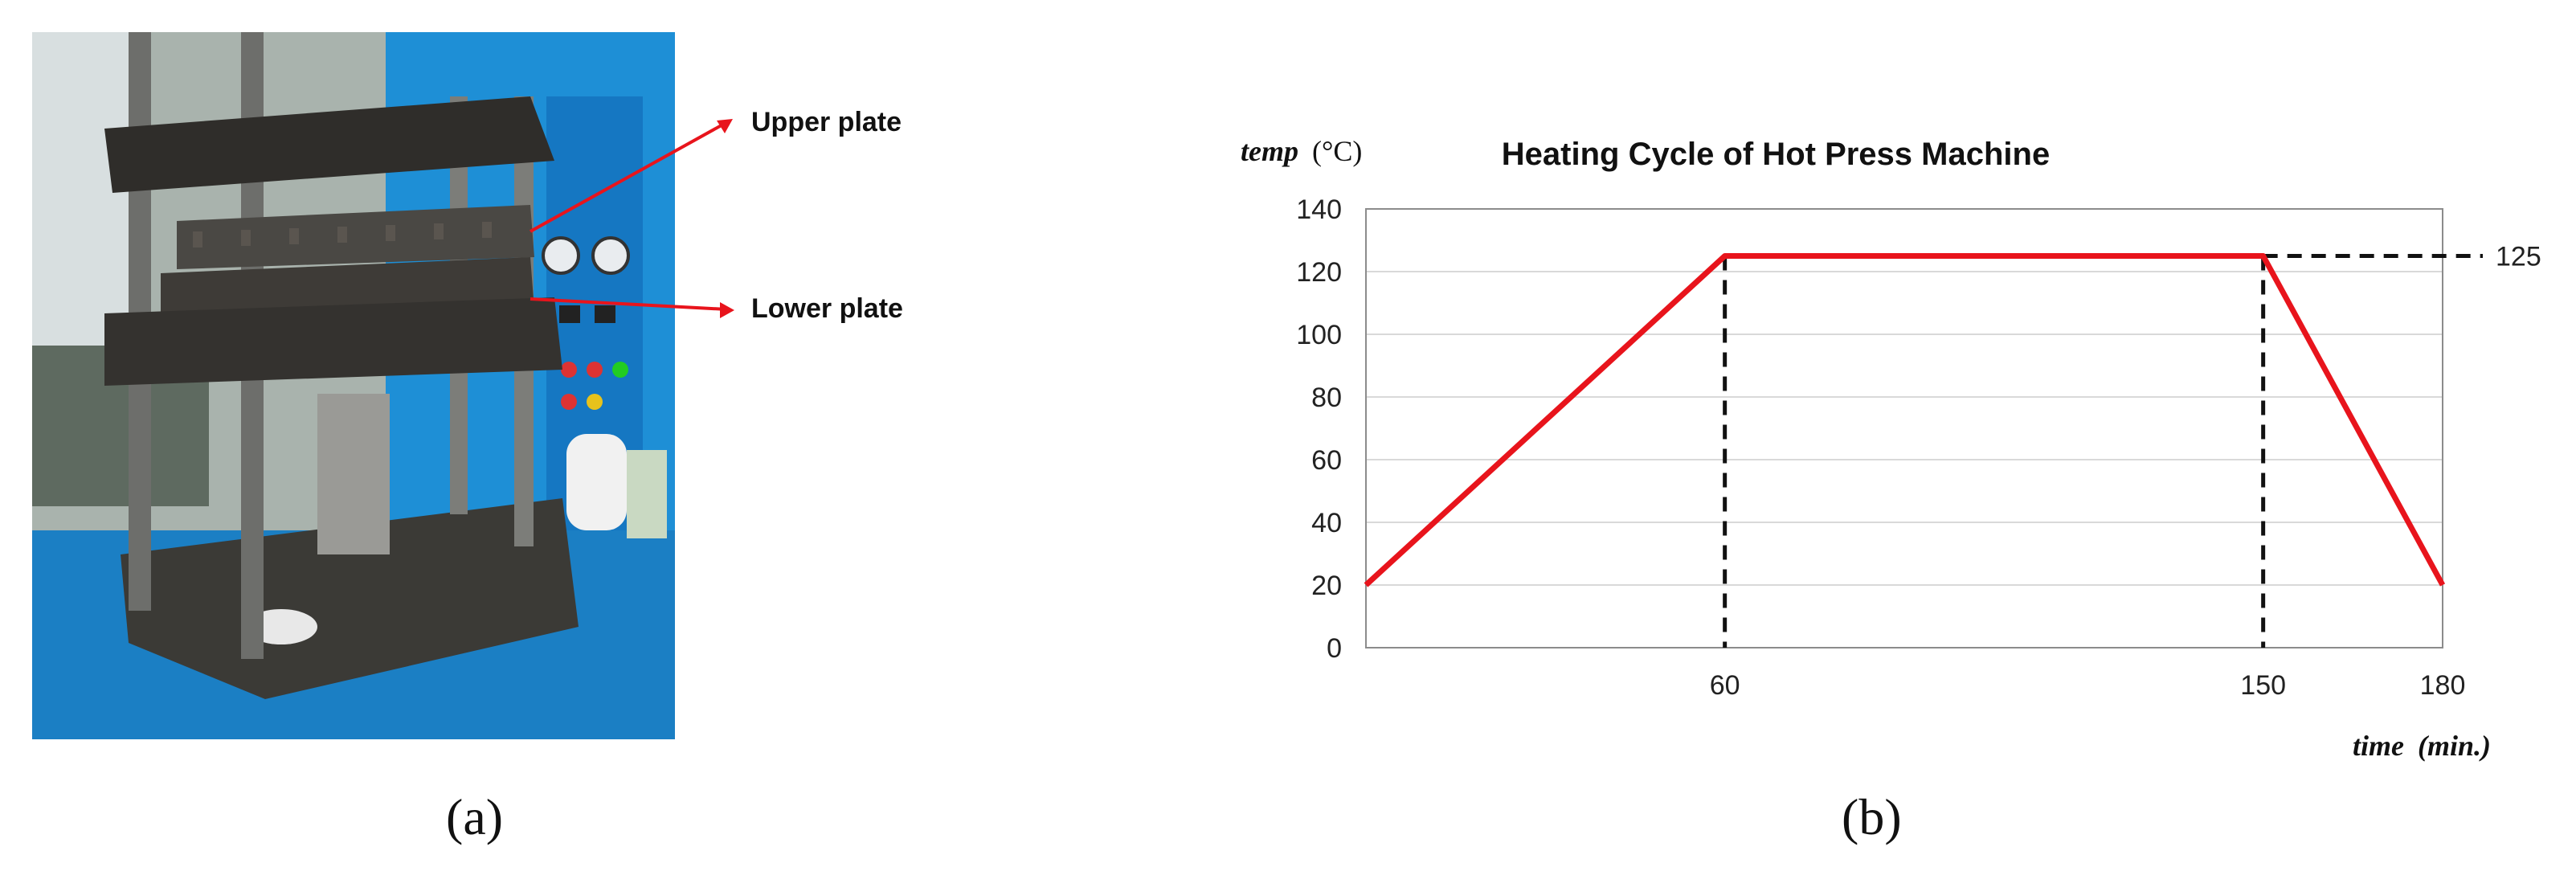  What do you see at coordinates (1872, 816) in the screenshot?
I see `caption-b: (b)` at bounding box center [1872, 816].